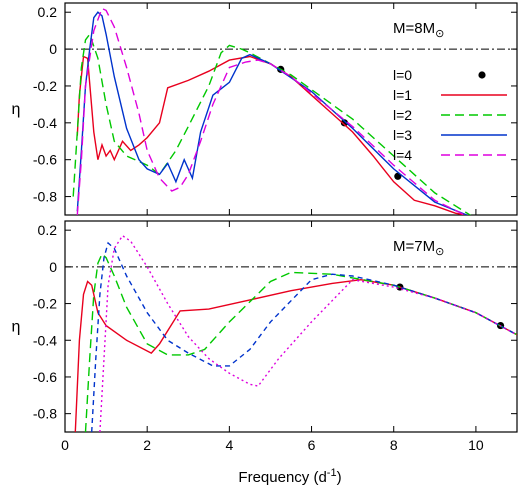 The image size is (520, 495). What do you see at coordinates (402, 135) in the screenshot?
I see `legend-label: l=3` at bounding box center [402, 135].